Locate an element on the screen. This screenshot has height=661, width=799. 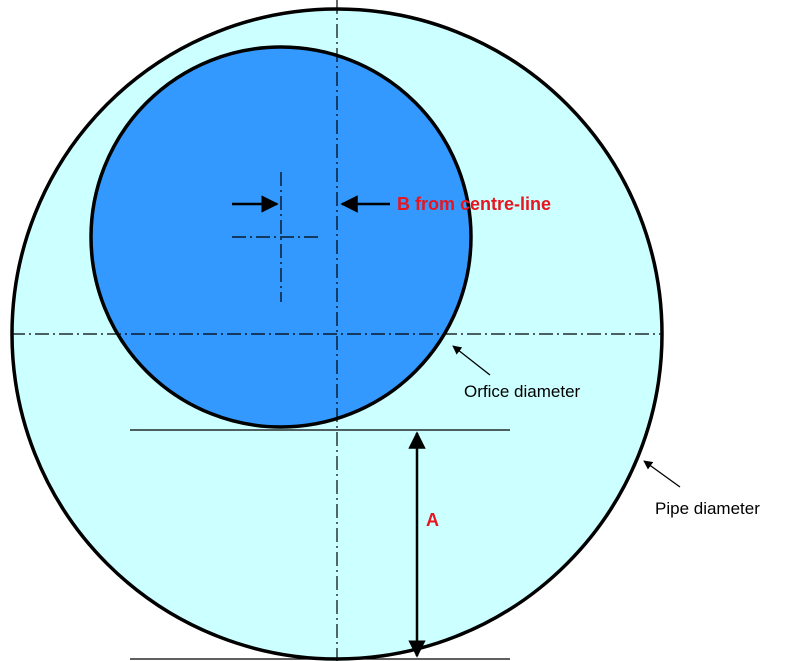
pipe-leader is located at coordinates (662, 474).